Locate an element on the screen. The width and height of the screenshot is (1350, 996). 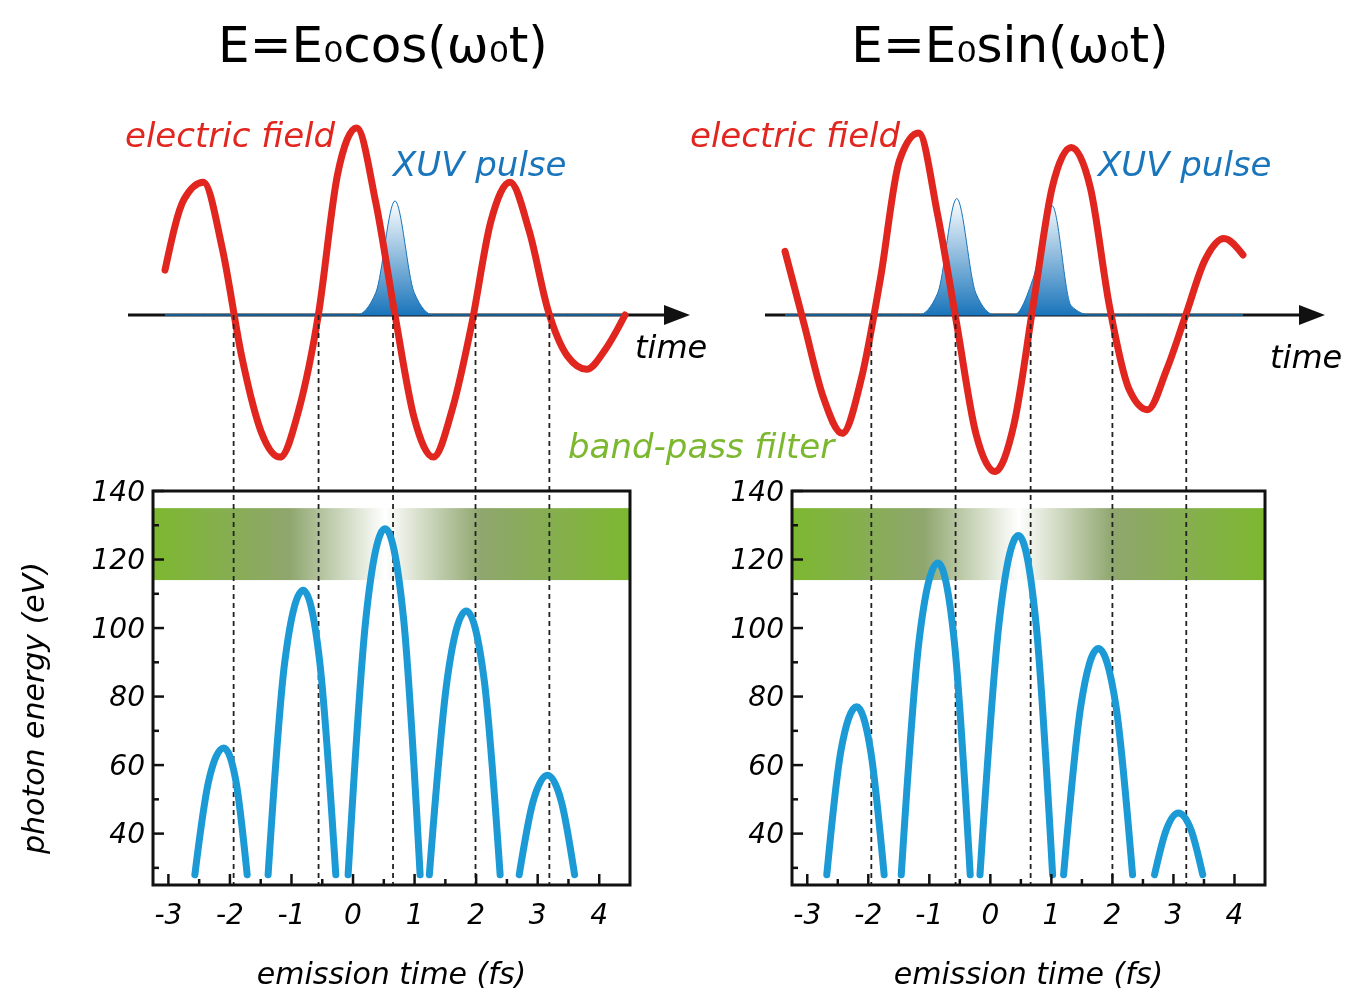
y-axis-title: photon energy (eV) is located at coordinates (33, 708).